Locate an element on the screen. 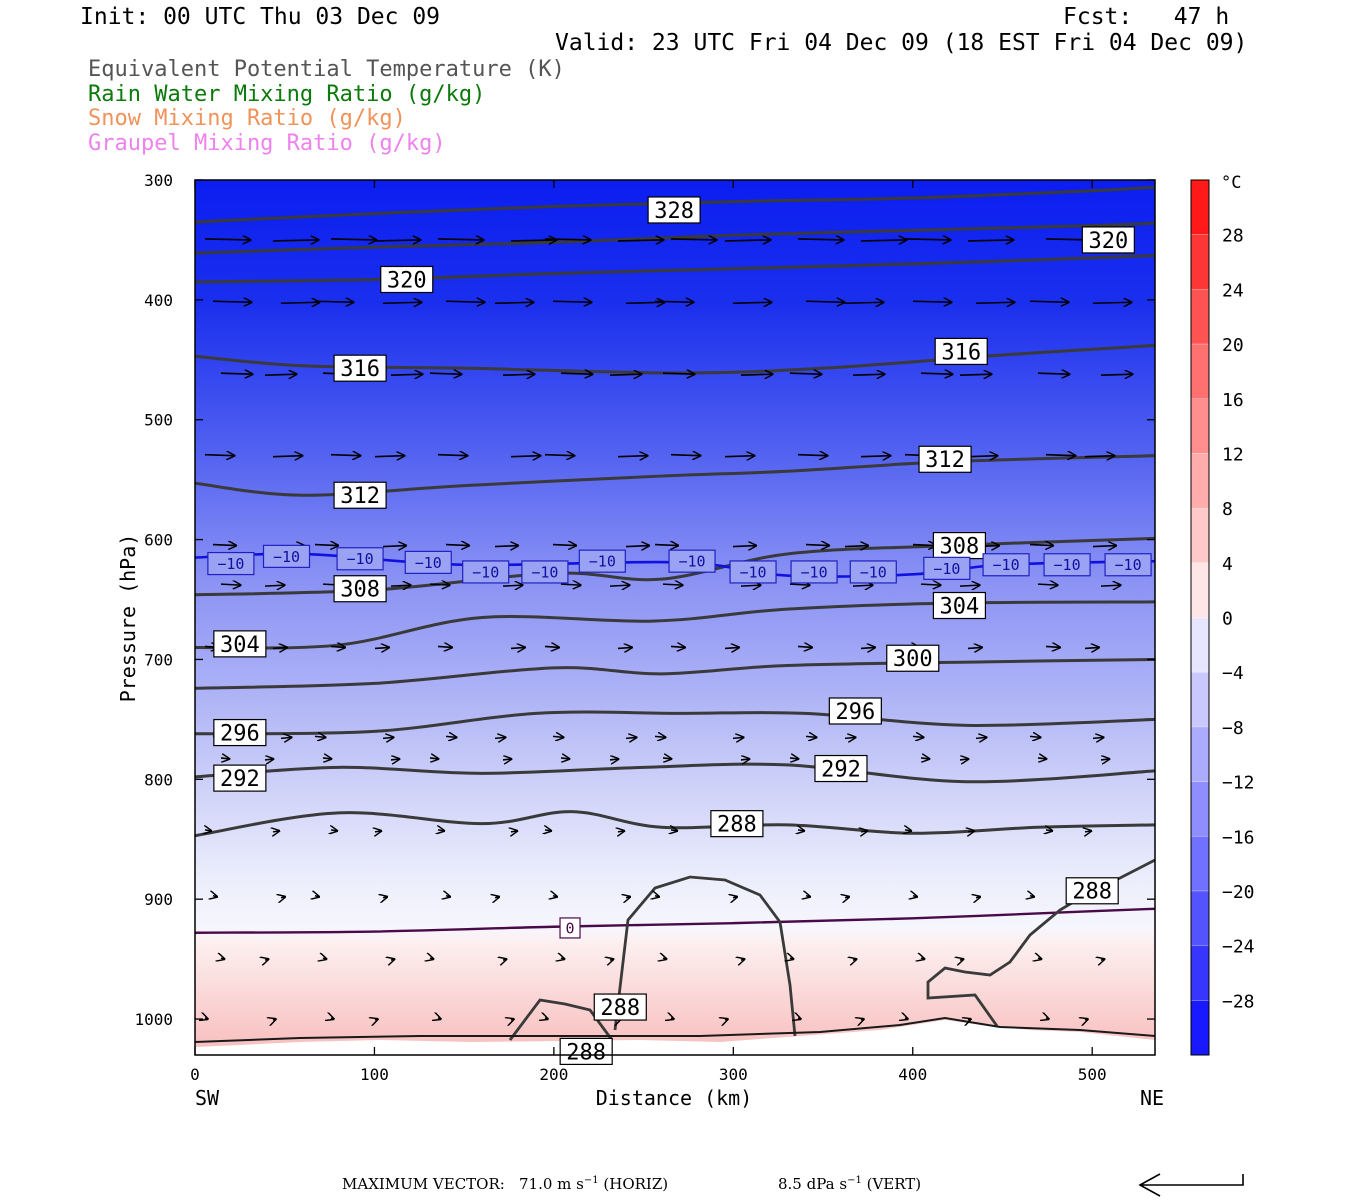  x-tick-label: 0 is located at coordinates (195, 1074).